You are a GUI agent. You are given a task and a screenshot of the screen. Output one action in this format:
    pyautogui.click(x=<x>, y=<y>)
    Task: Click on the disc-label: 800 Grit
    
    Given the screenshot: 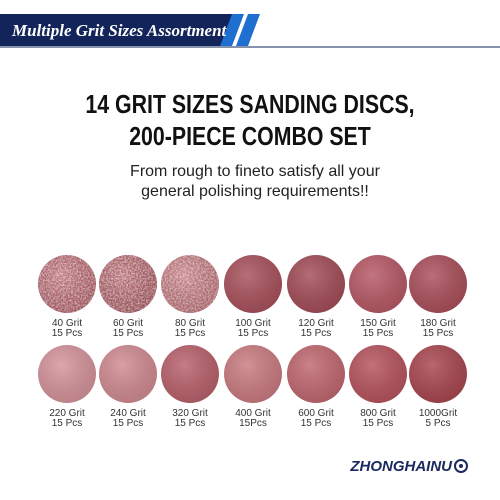 What is the action you would take?
    pyautogui.click(x=378, y=413)
    